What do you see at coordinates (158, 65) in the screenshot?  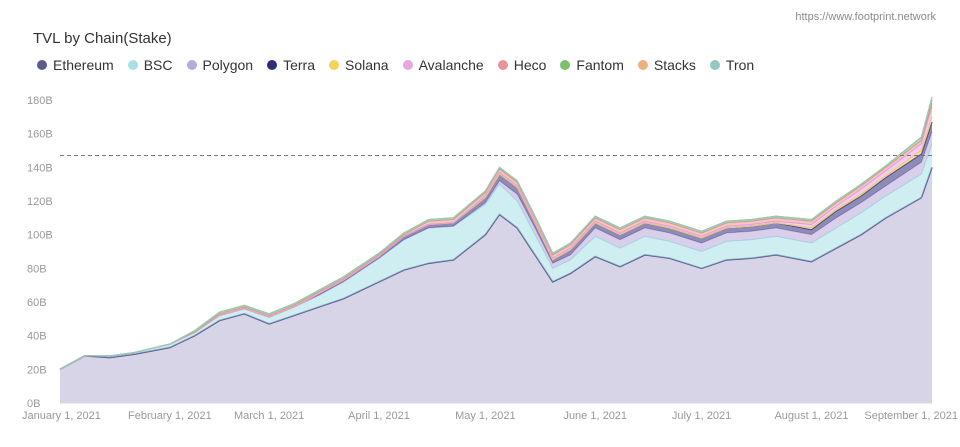 I see `legend-label: BSC` at bounding box center [158, 65].